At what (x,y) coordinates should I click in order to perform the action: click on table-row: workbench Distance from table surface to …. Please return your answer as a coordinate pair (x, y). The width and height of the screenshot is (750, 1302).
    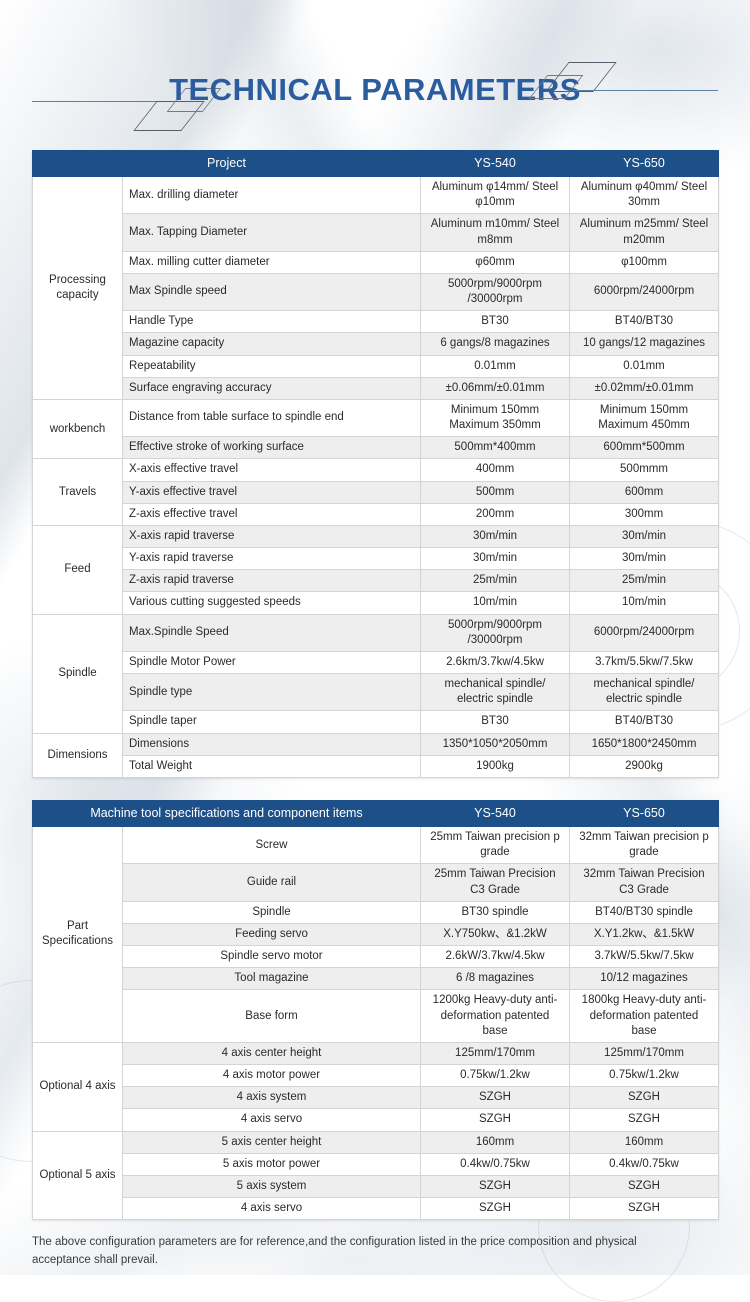
    Looking at the image, I should click on (375, 429).